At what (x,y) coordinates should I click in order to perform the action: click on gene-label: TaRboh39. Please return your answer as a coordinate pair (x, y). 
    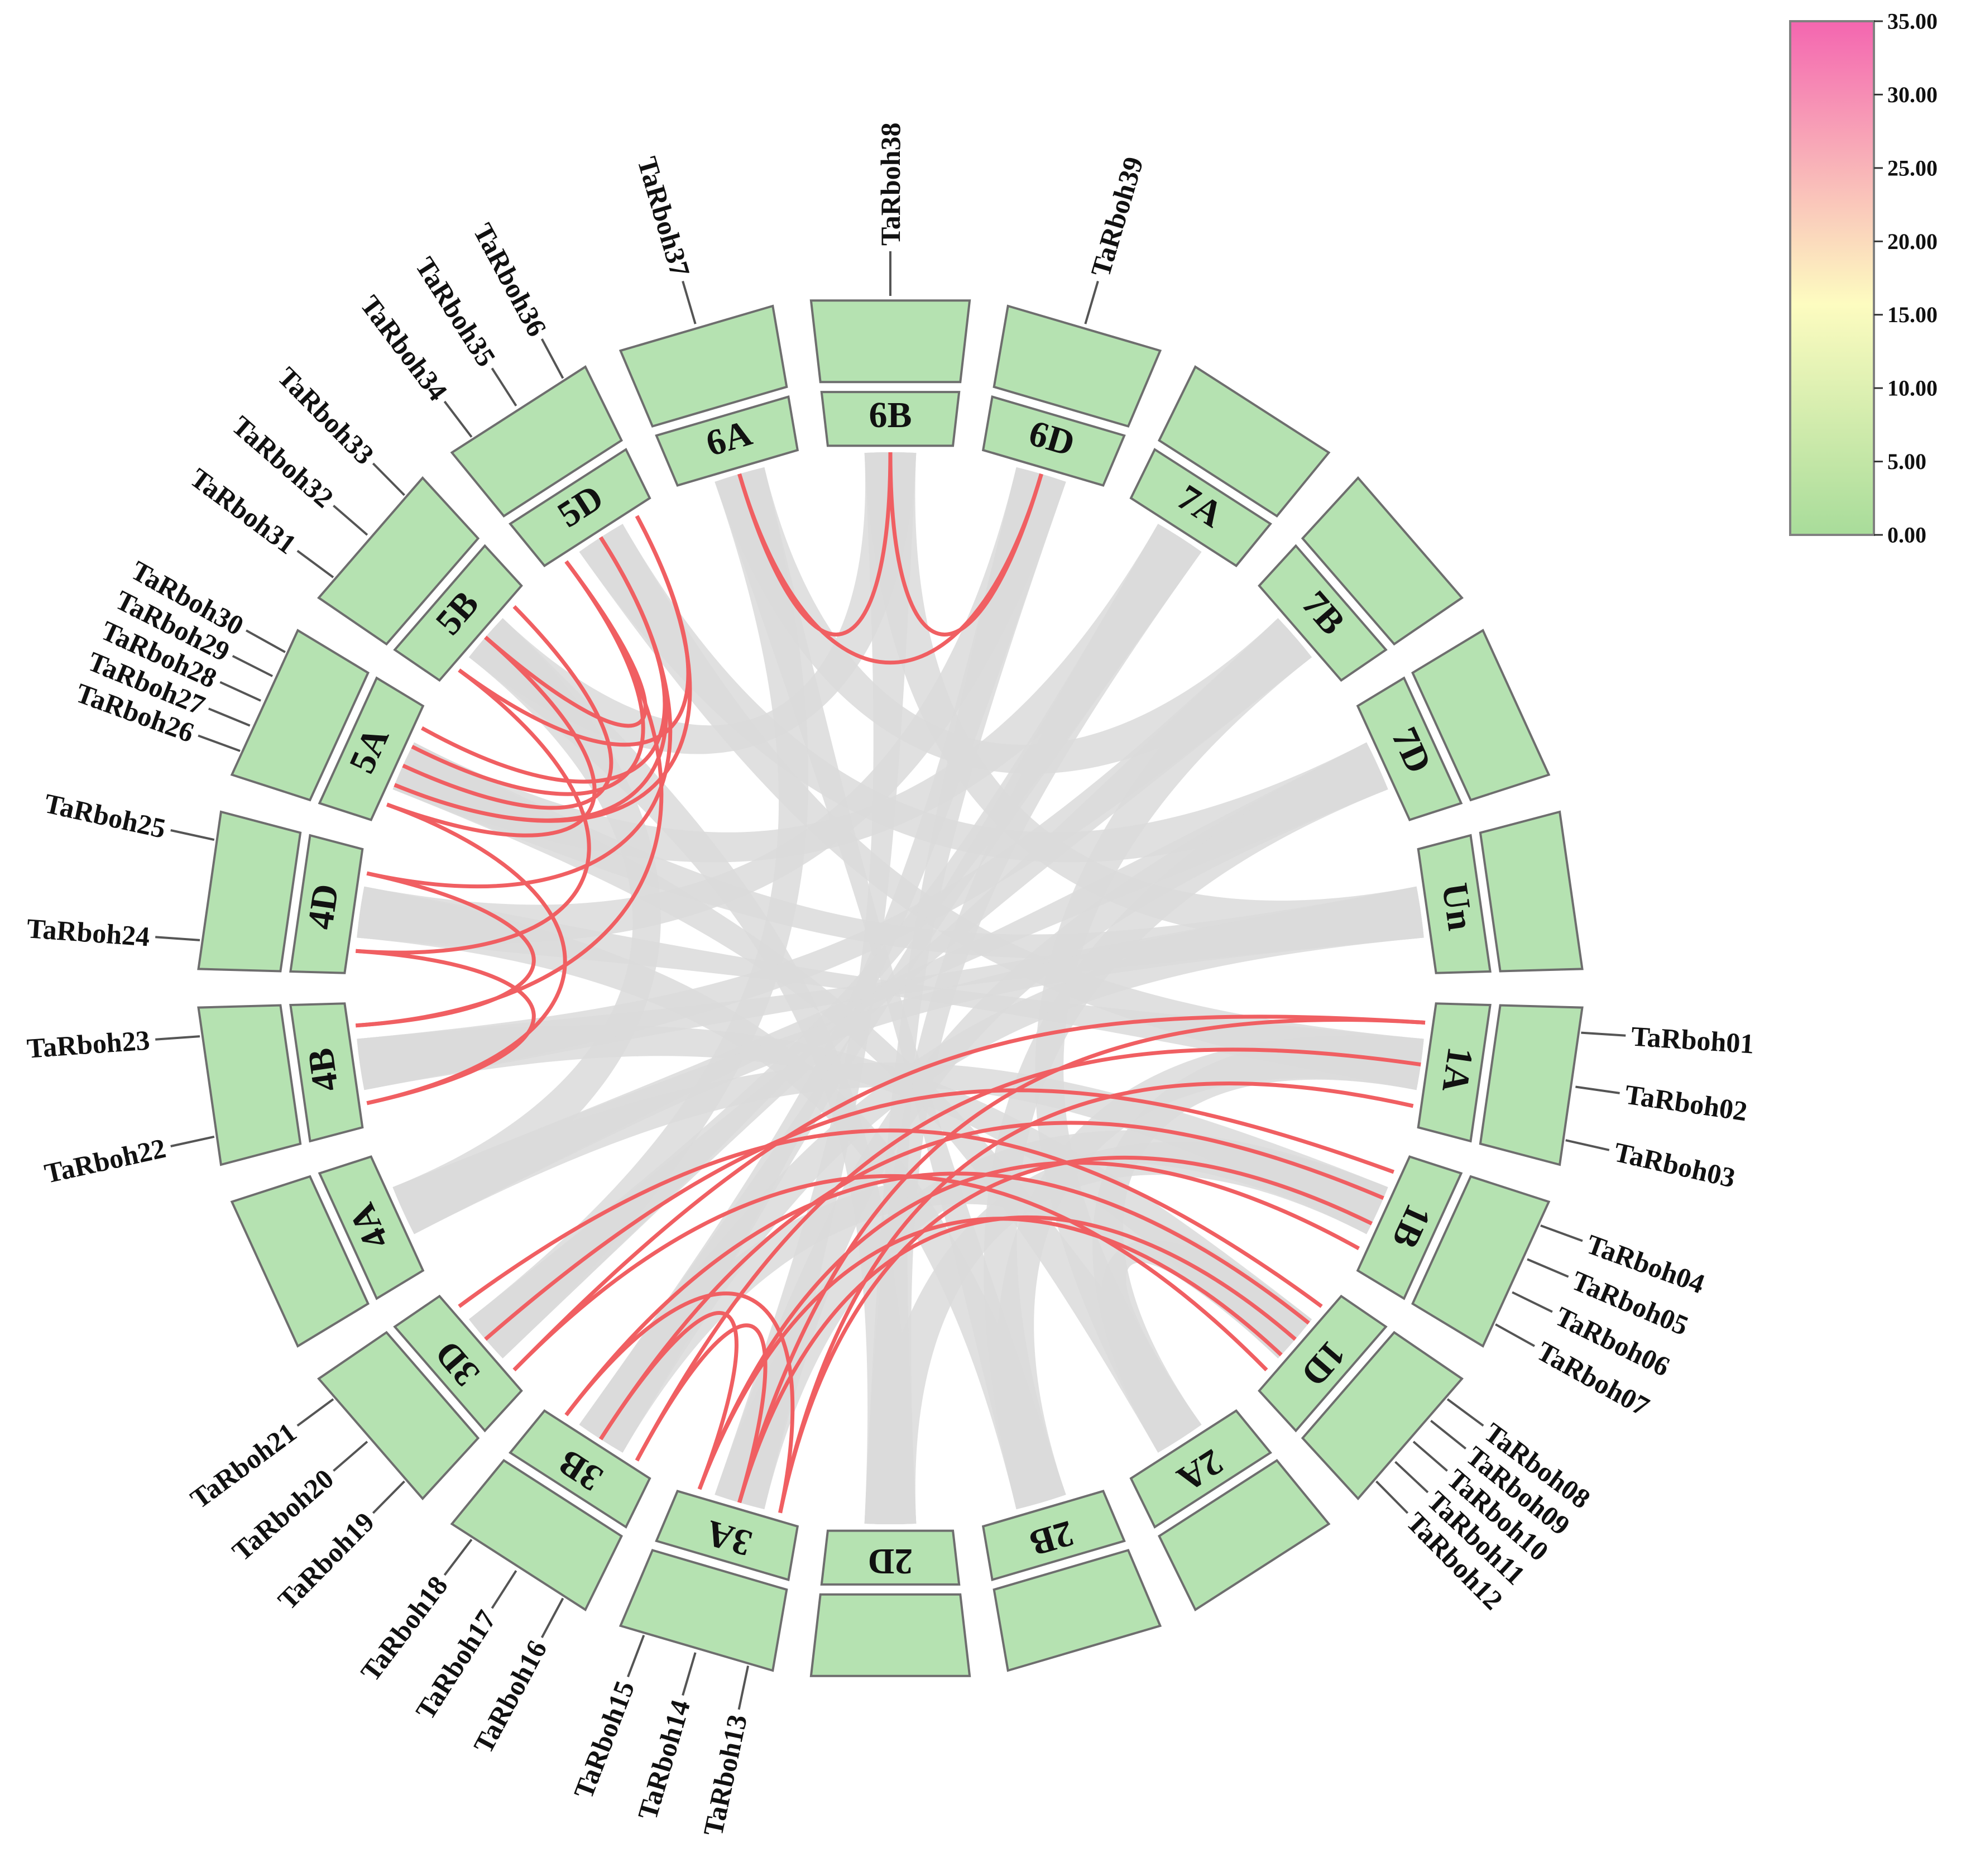
    Looking at the image, I should click on (1117, 216).